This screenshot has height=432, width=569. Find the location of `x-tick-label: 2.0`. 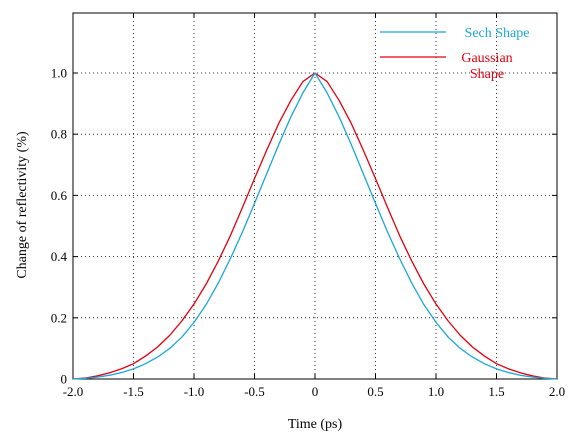

x-tick-label: 2.0 is located at coordinates (557, 391).